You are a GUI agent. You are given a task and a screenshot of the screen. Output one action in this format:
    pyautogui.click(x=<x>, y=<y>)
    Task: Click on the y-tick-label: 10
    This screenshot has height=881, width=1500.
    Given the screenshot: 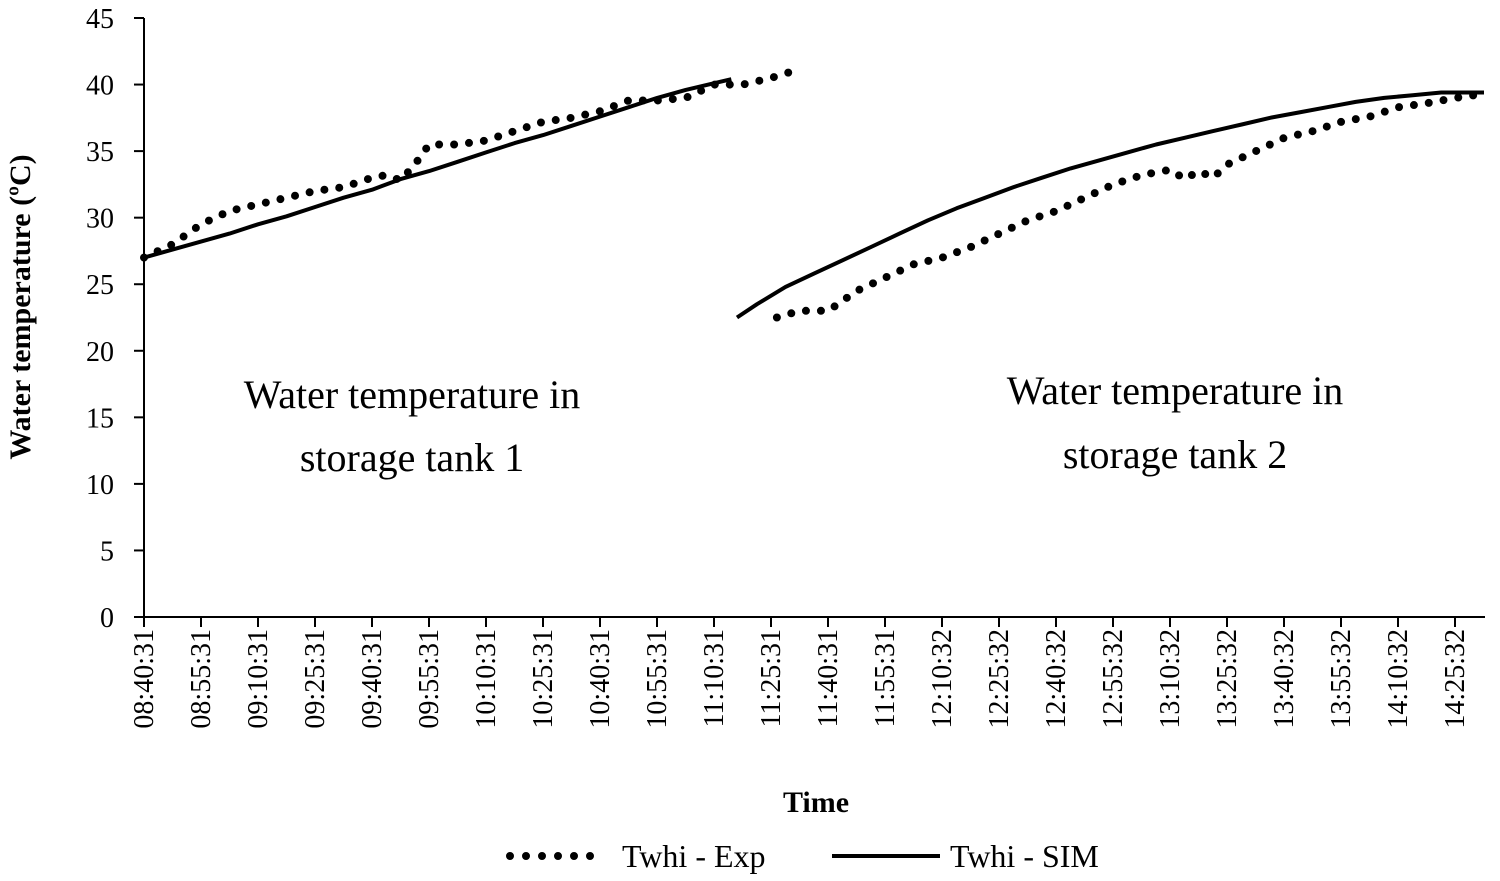 What is the action you would take?
    pyautogui.click(x=100, y=485)
    